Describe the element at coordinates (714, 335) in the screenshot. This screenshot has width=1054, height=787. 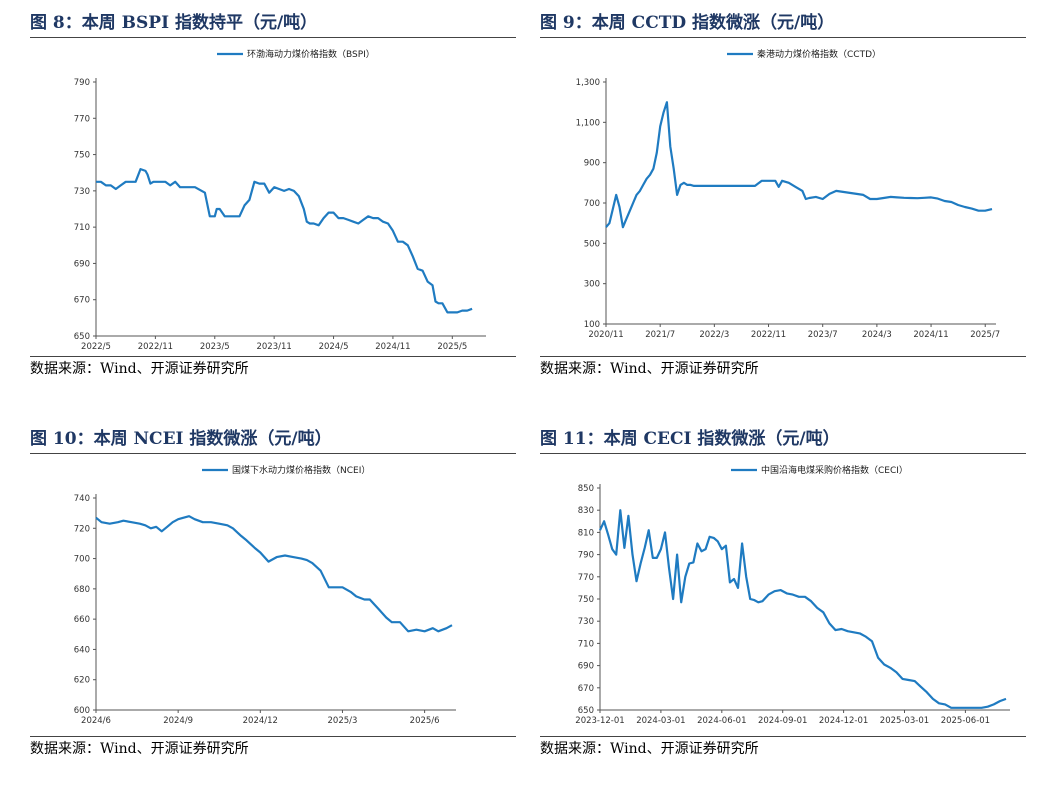
I see `x-tick-label: 2022/3` at that location.